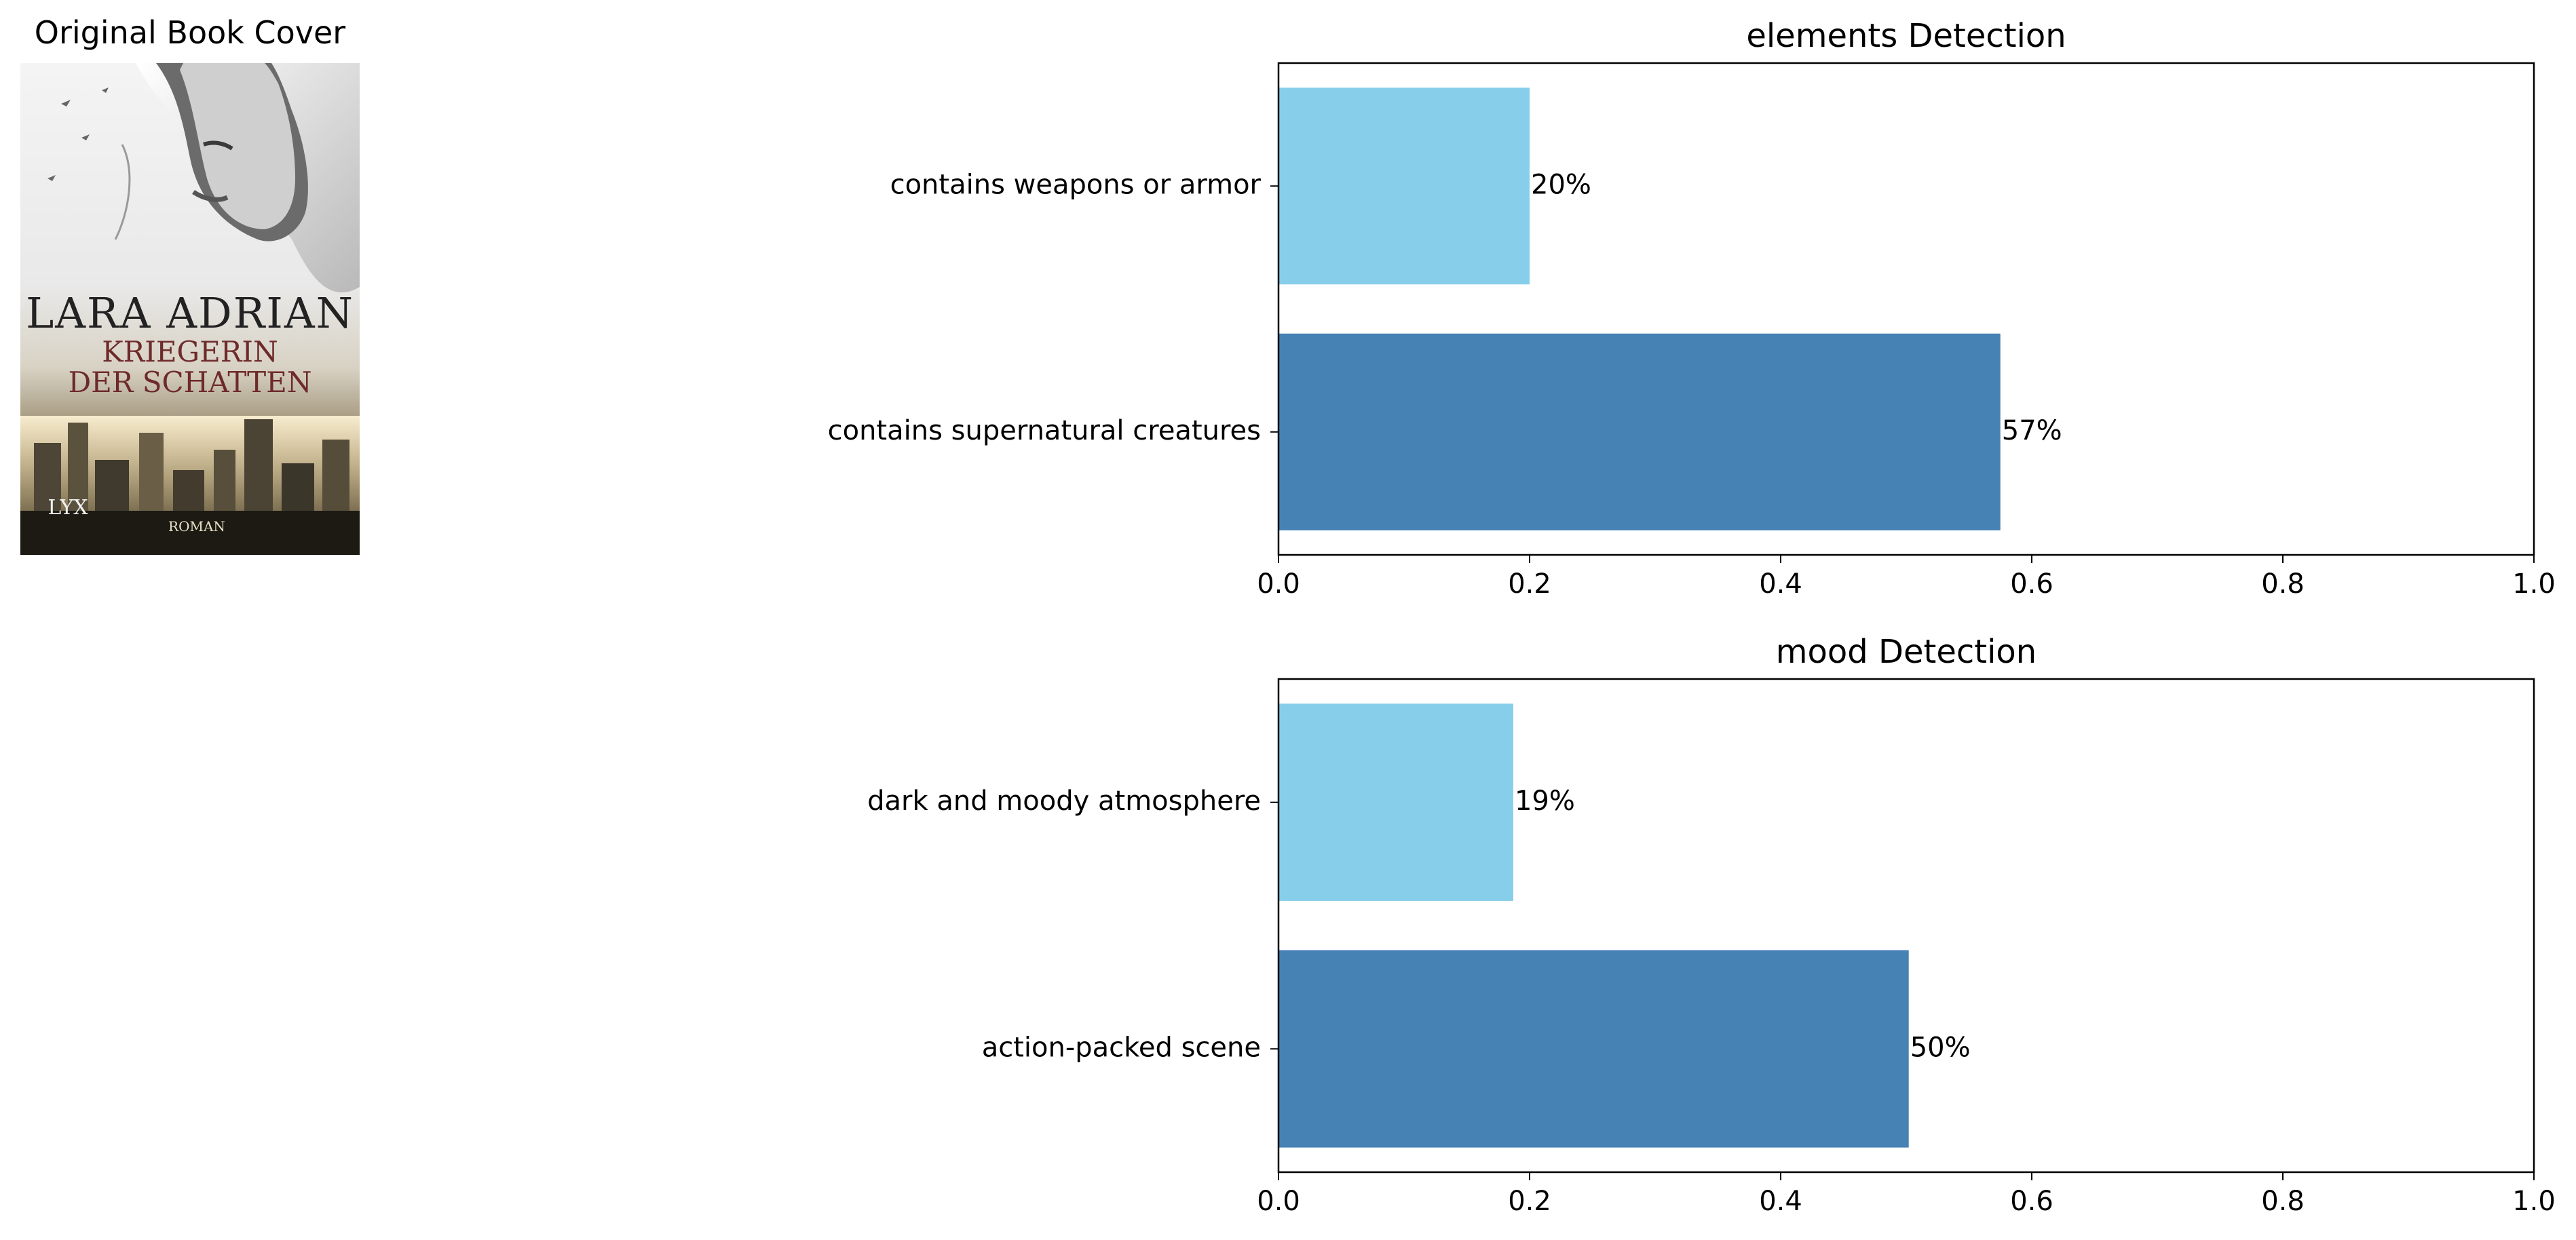  Describe the element at coordinates (190, 351) in the screenshot. I see `cover-book-title-line1: KRIEGERIN` at that location.